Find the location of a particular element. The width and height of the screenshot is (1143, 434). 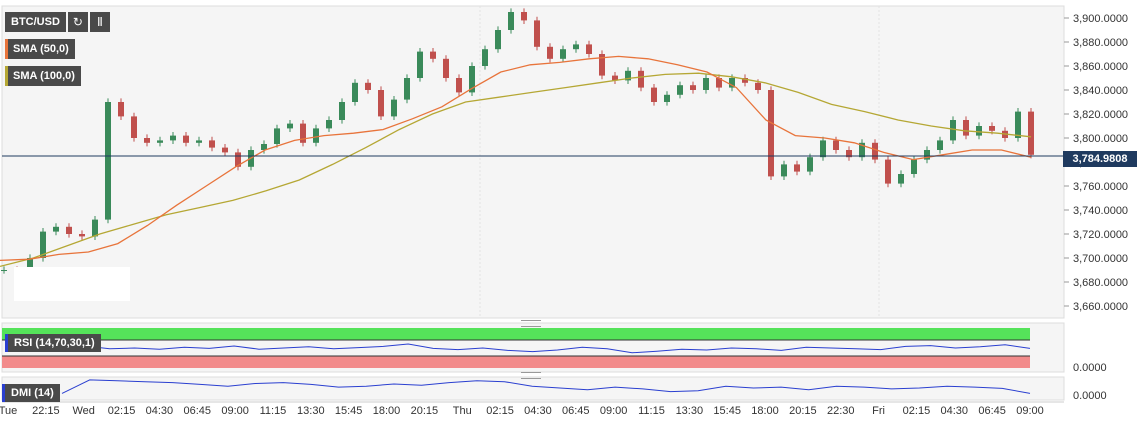

x-tick-label: Tue is located at coordinates (8, 411).